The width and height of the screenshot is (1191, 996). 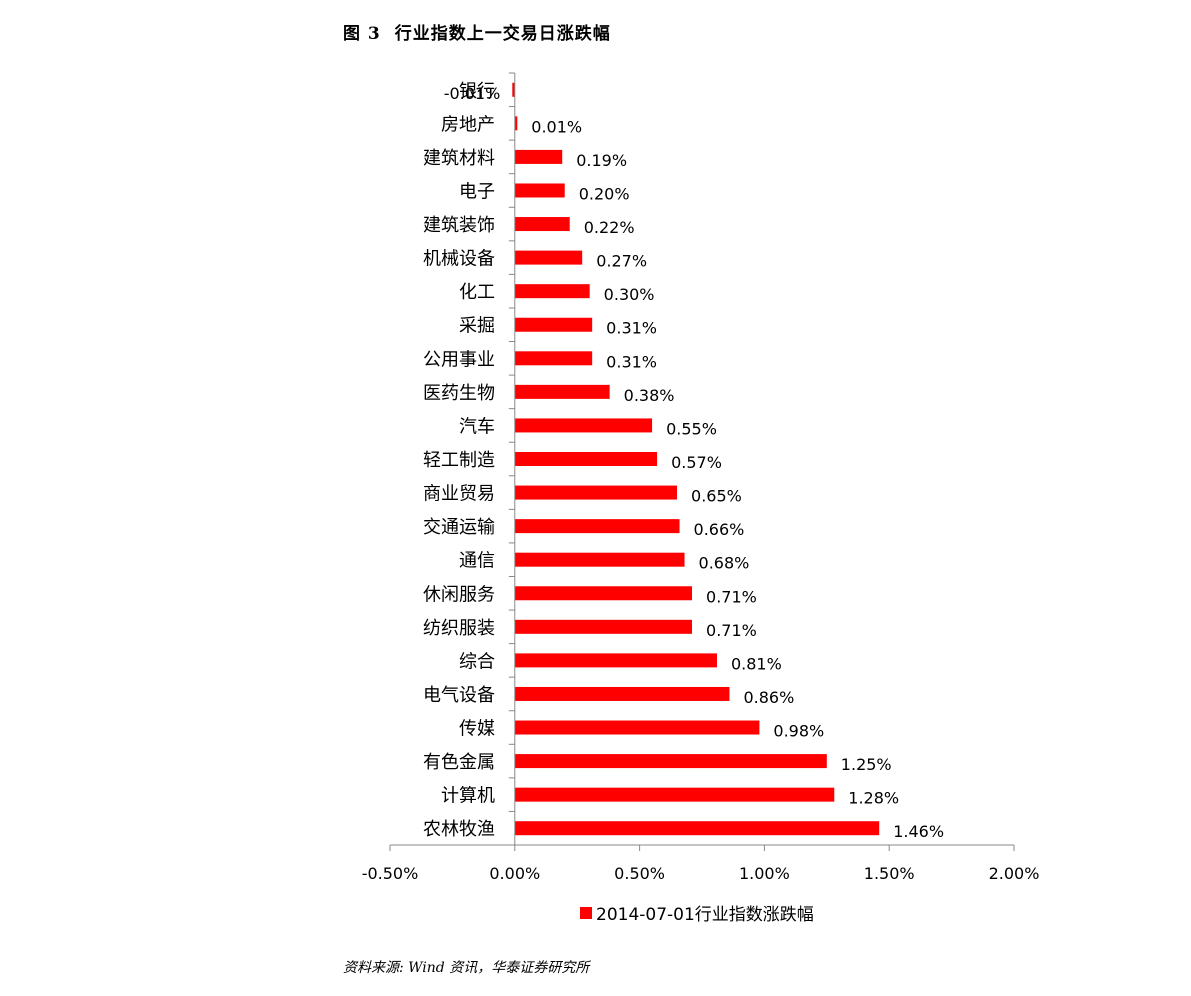 I want to click on data-label: 0.86%, so click(x=768, y=697).